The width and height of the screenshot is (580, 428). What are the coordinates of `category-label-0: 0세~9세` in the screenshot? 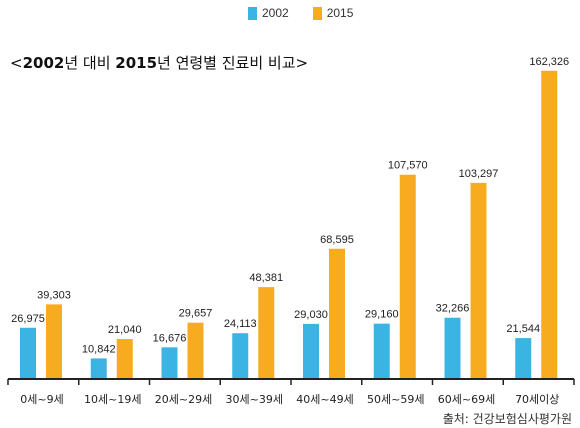 It's located at (41, 399).